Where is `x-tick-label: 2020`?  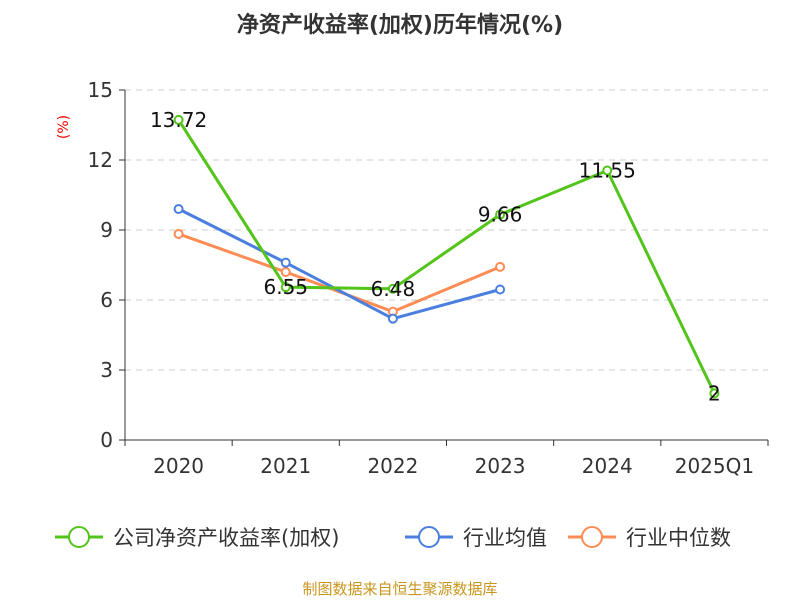 x-tick-label: 2020 is located at coordinates (178, 466).